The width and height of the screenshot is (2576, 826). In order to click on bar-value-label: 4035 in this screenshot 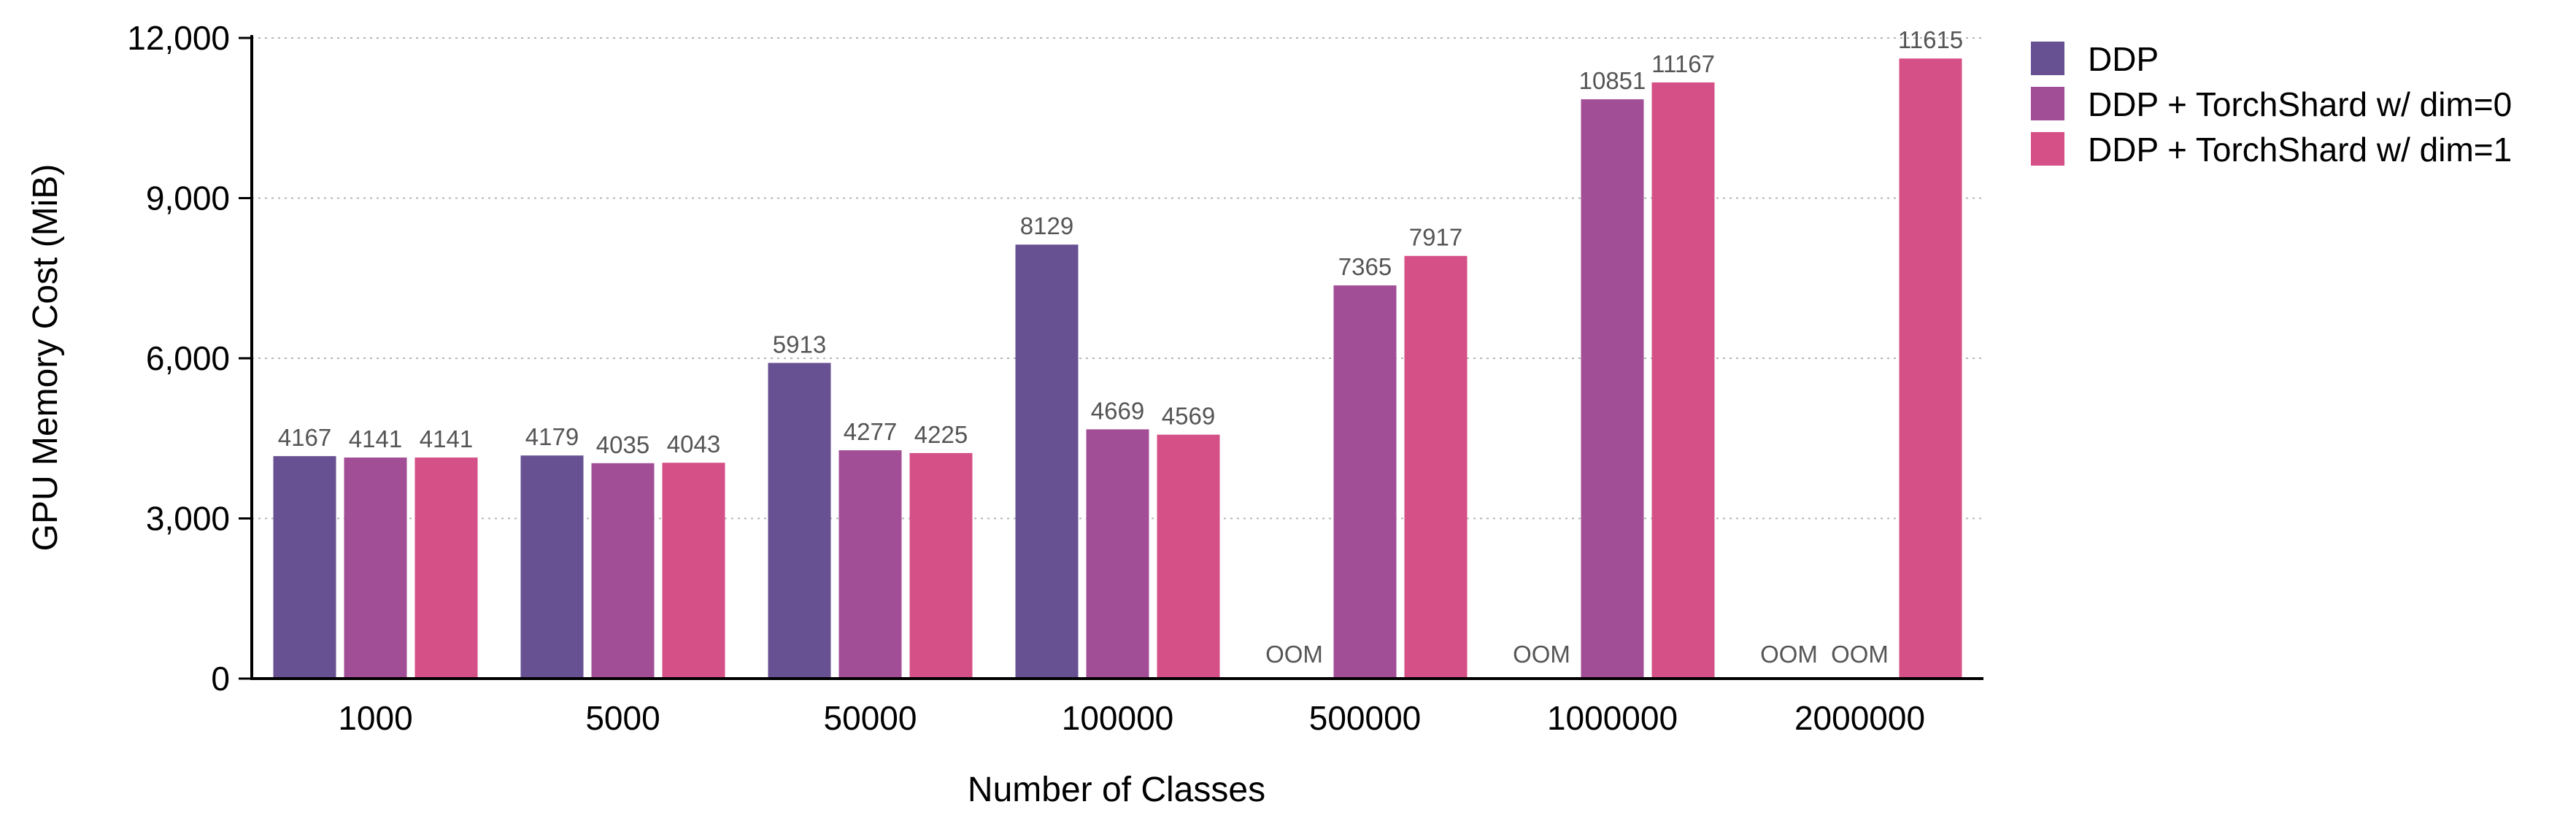, I will do `click(622, 444)`.